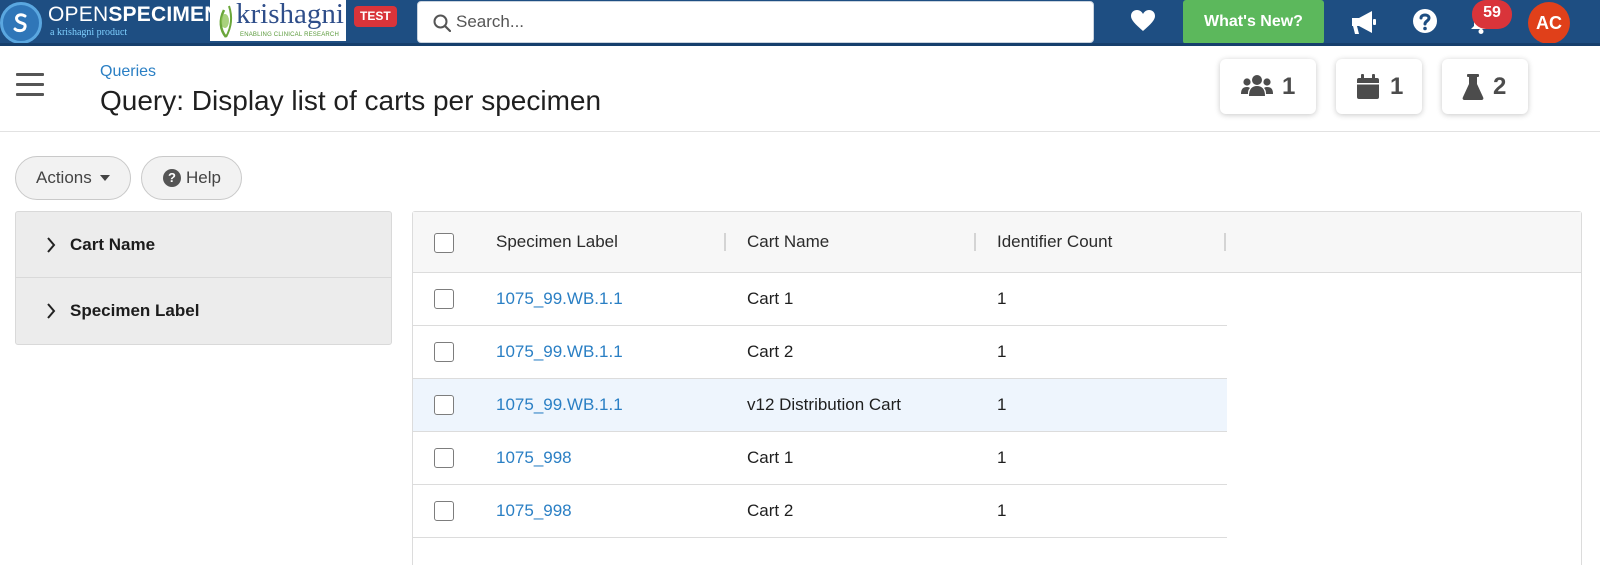 This screenshot has width=1600, height=565. I want to click on help-label: Help, so click(203, 177).